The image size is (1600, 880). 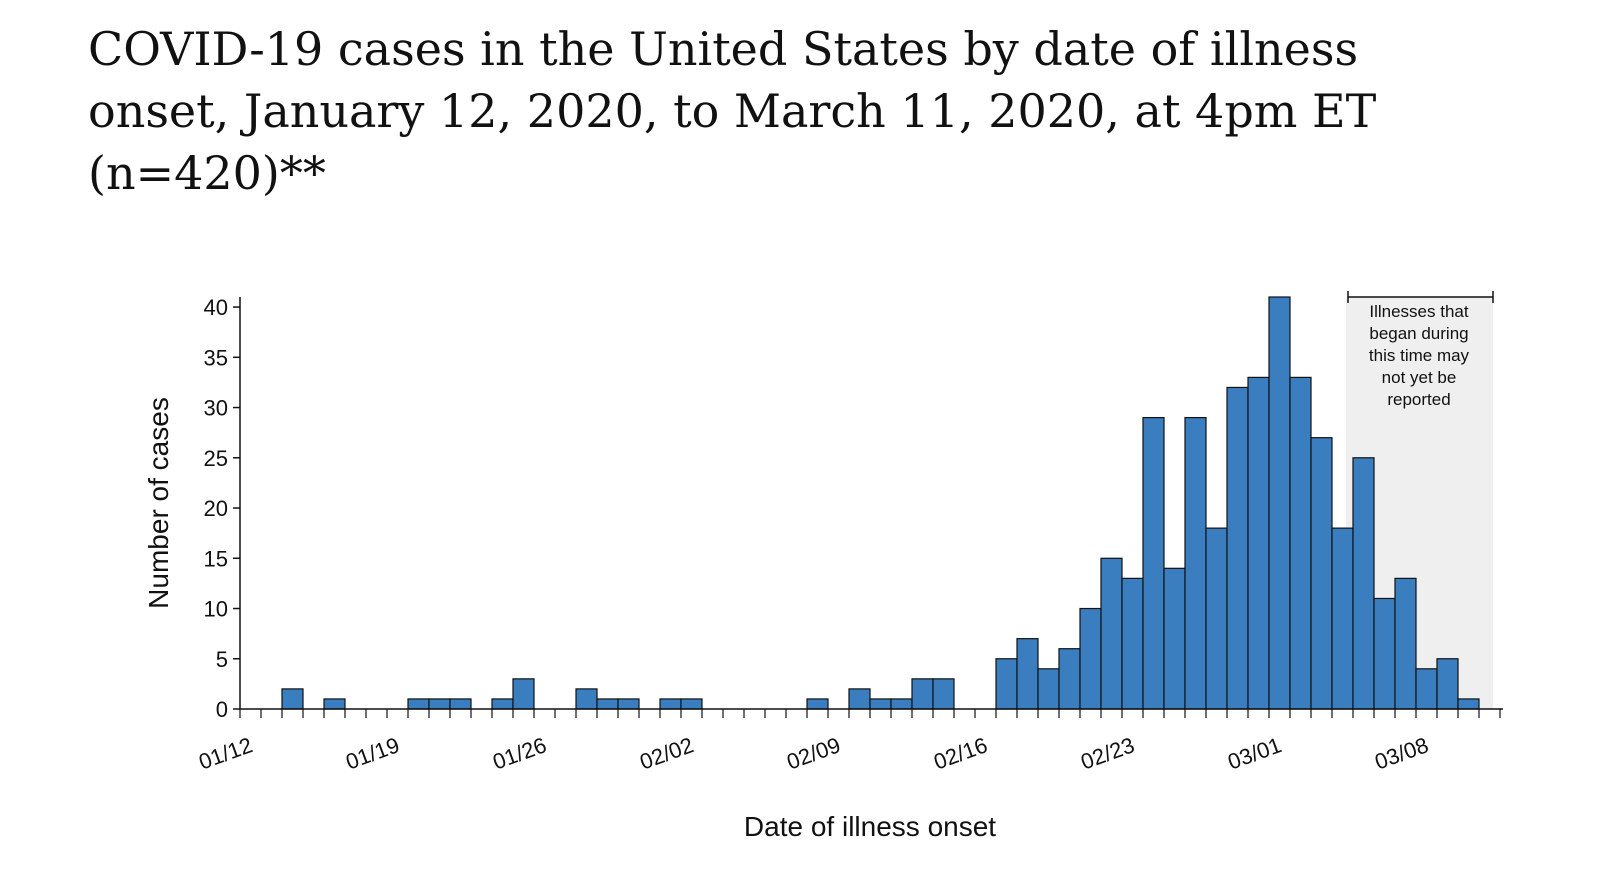 I want to click on y-tick-label: 5, so click(x=222, y=659).